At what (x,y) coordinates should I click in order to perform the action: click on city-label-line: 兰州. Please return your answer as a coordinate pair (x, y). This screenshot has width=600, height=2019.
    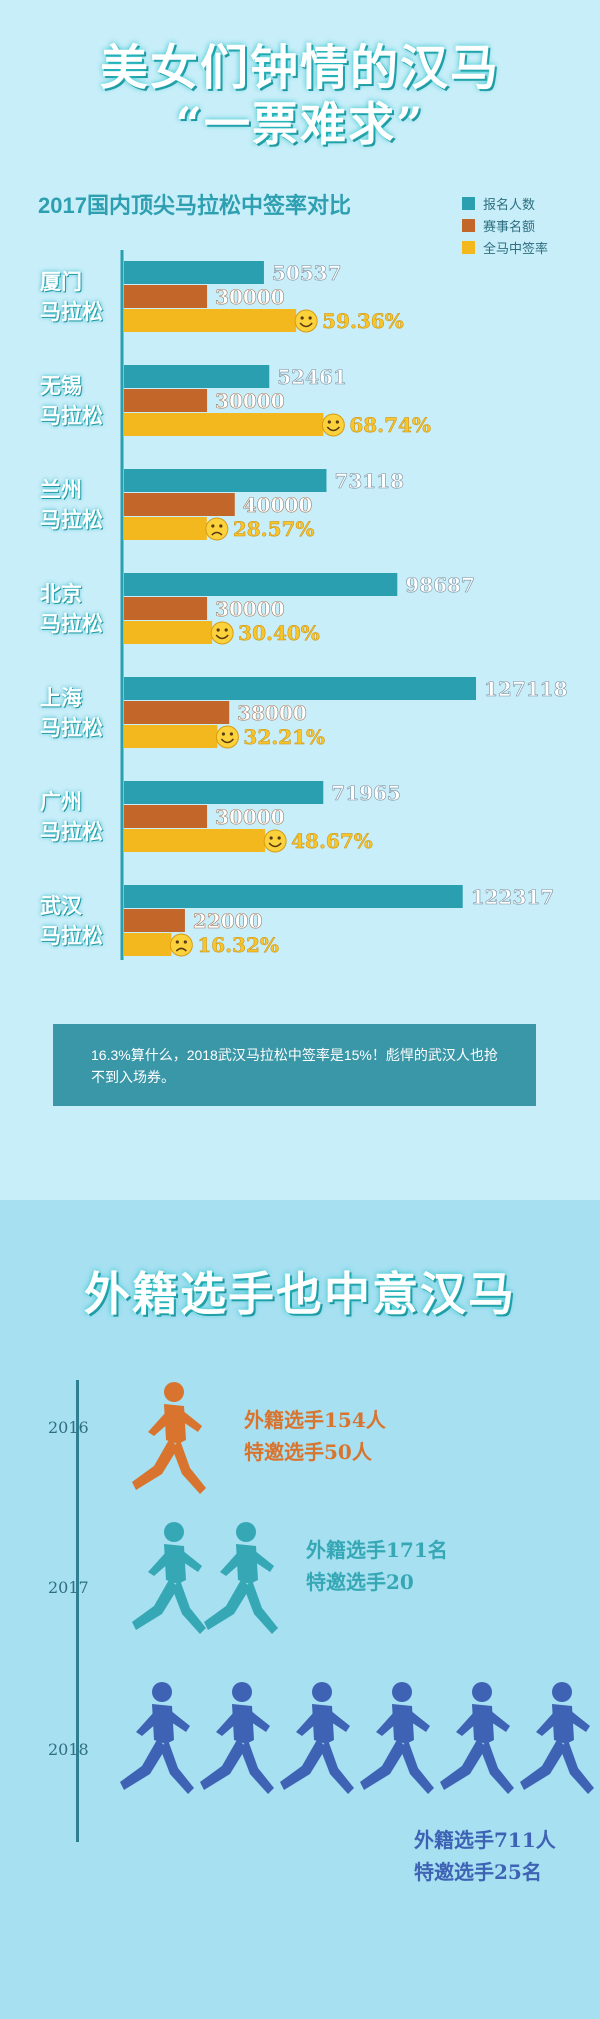
    Looking at the image, I should click on (61, 489).